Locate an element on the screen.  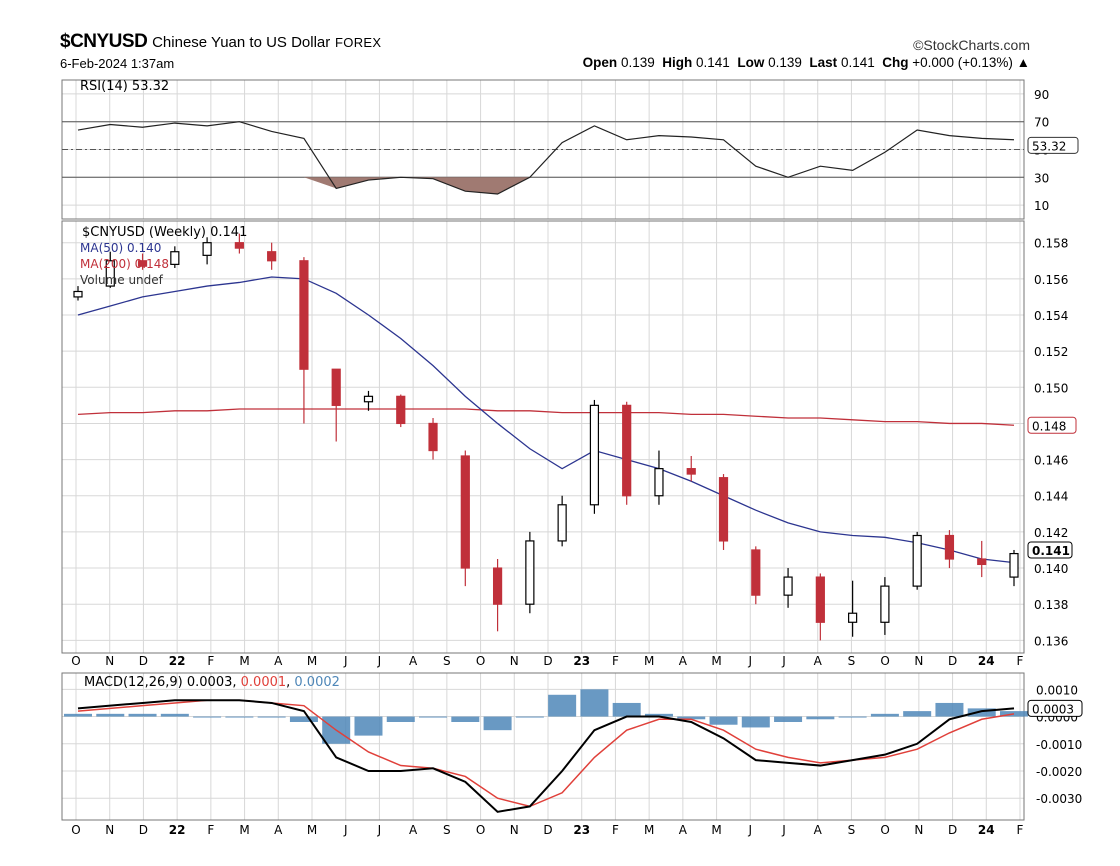
price-y-tick: 0.144 is located at coordinates (1051, 497).